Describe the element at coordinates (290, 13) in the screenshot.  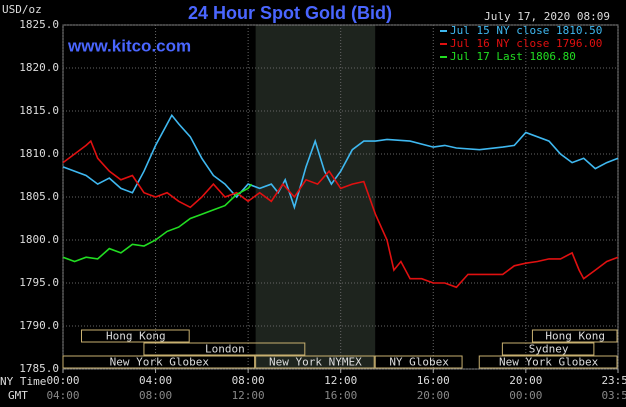
I see `chart-title: 24 Hour Spot Gold (Bid)` at that location.